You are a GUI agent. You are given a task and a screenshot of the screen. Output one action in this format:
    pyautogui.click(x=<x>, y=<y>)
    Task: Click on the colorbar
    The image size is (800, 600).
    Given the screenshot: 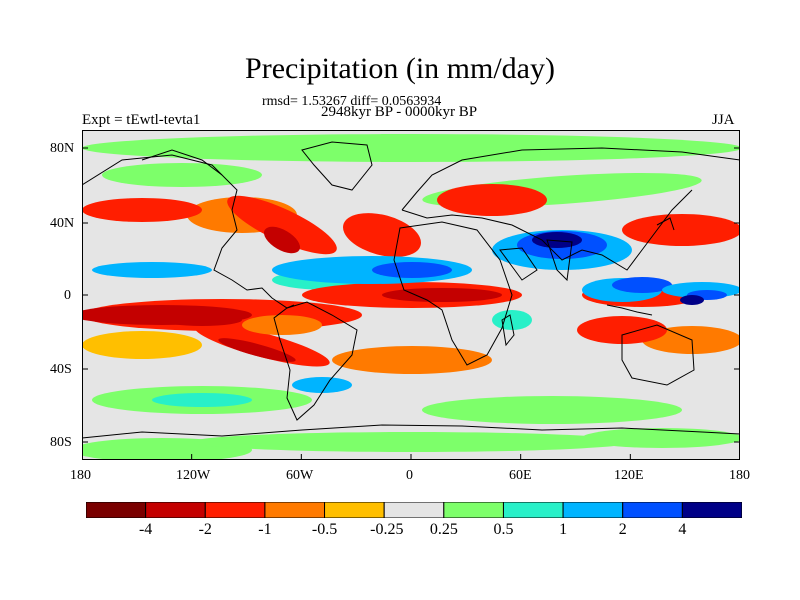 What is the action you would take?
    pyautogui.click(x=414, y=510)
    